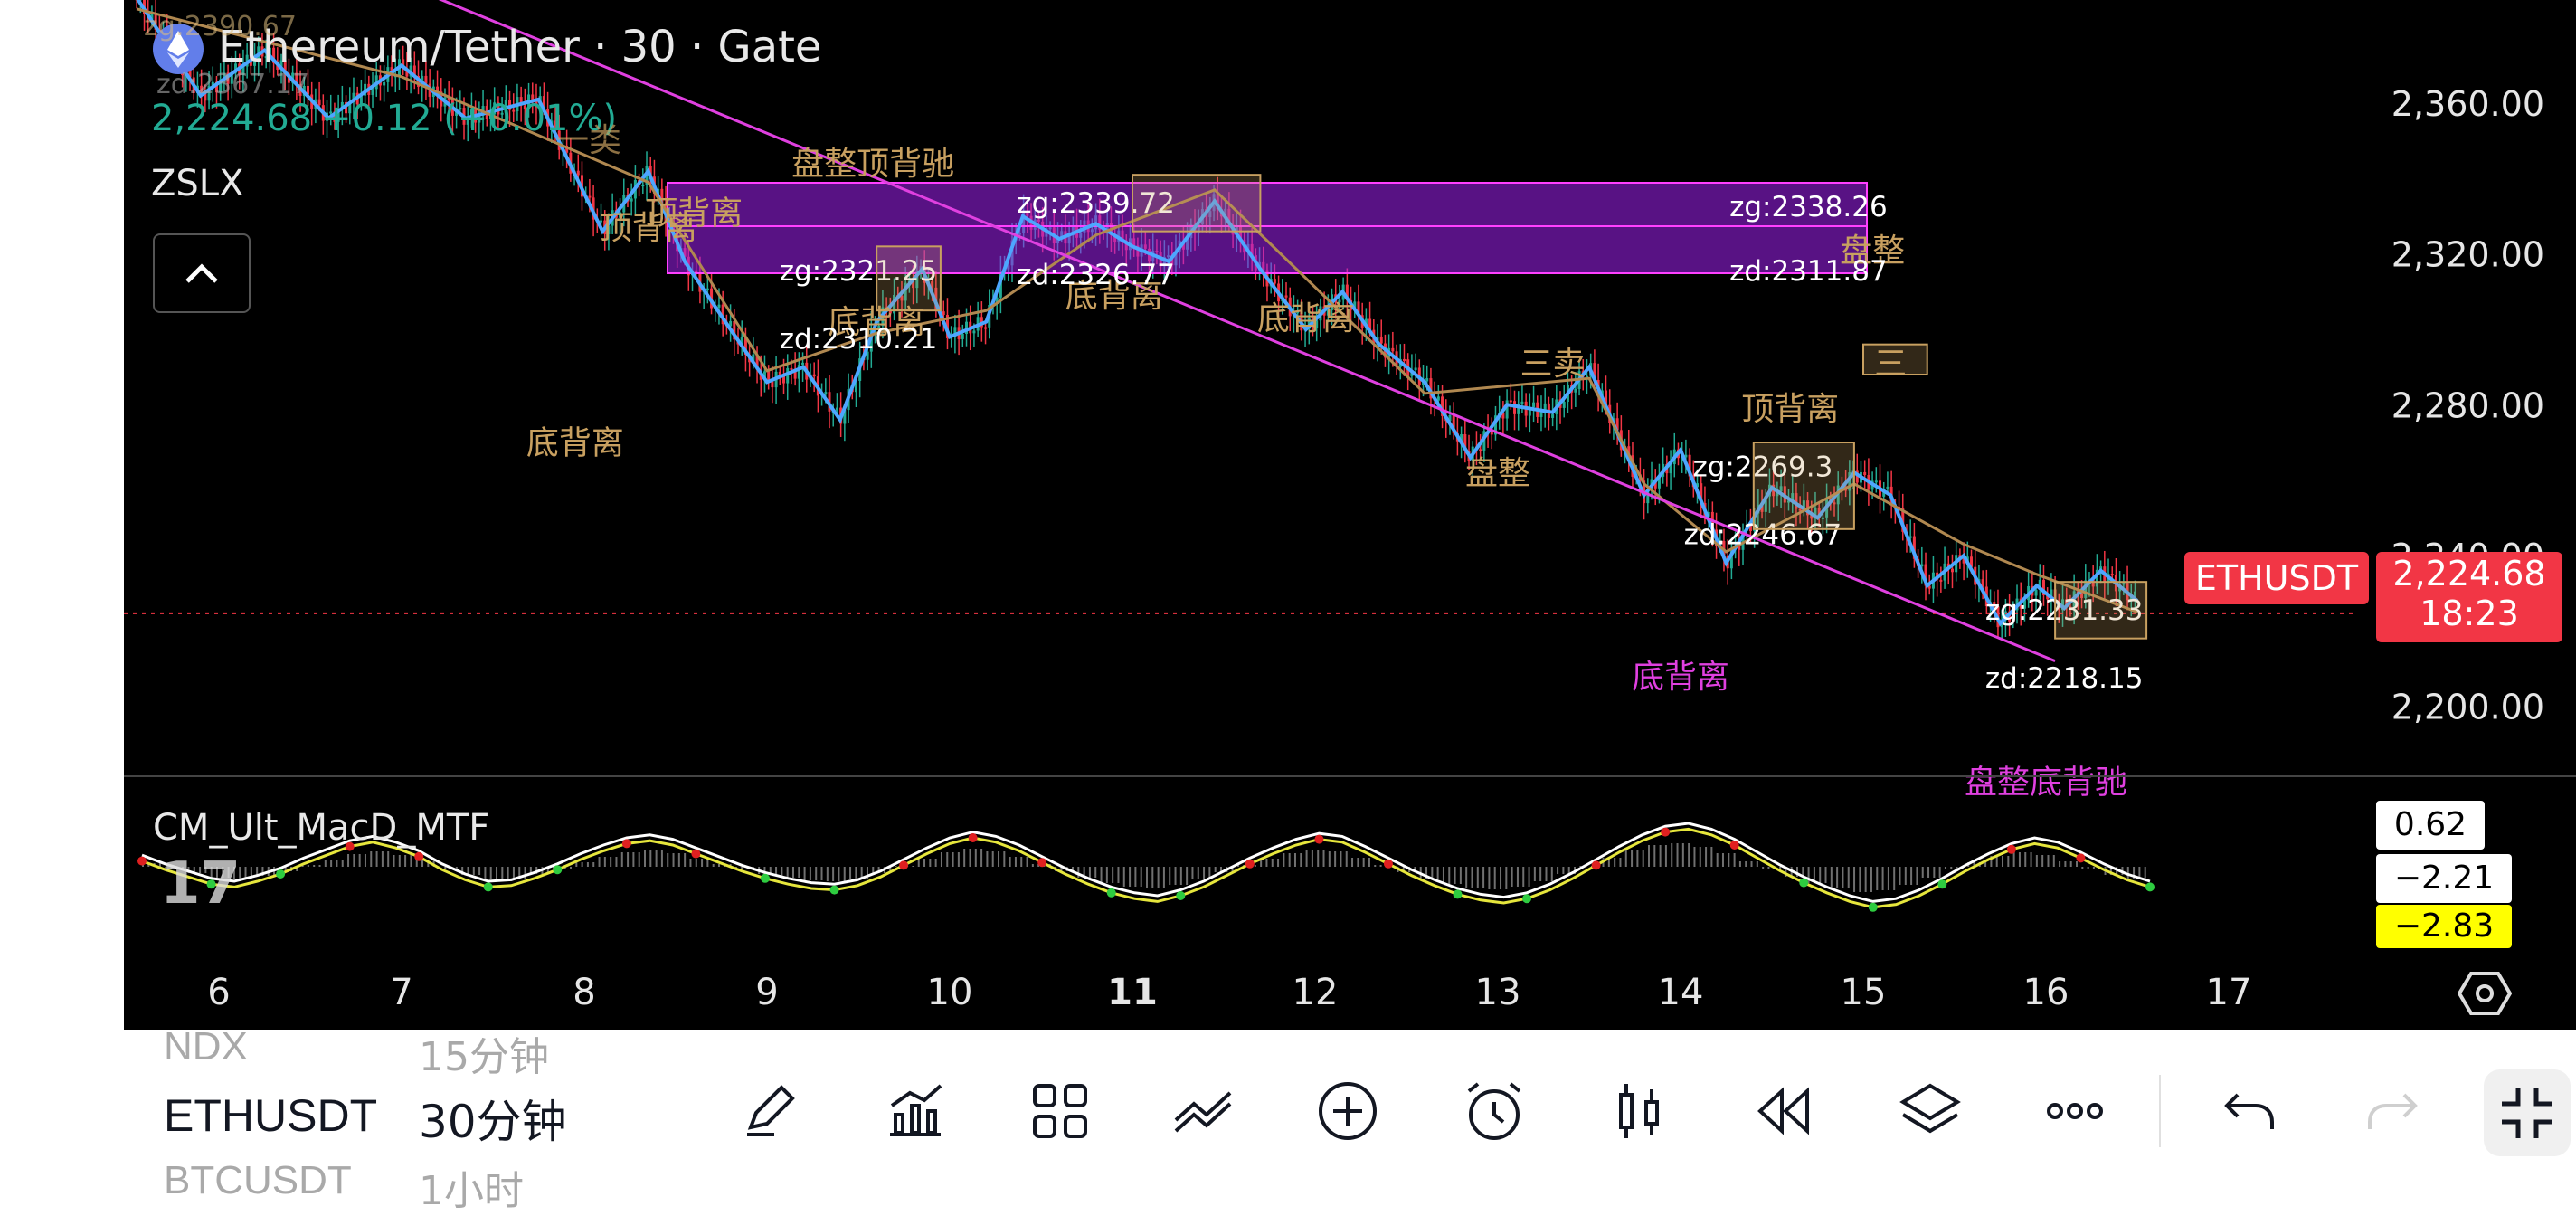 Image resolution: width=2576 pixels, height=1216 pixels. Describe the element at coordinates (484, 1053) in the screenshot. I see `watch-prev-tf: 15分钟` at that location.